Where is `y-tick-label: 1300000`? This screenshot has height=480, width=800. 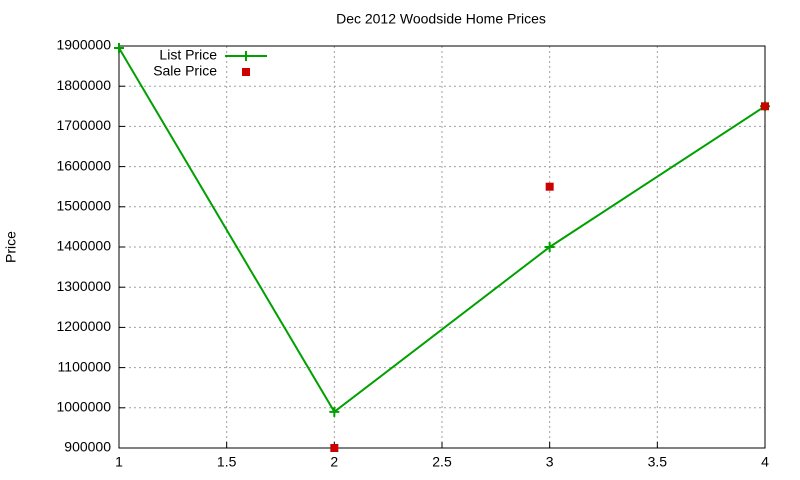 y-tick-label: 1300000 is located at coordinates (83, 286).